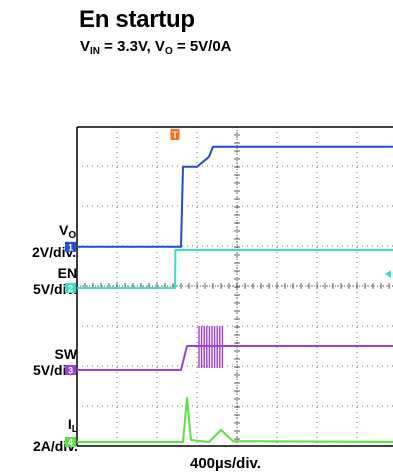 The width and height of the screenshot is (393, 476). I want to click on chart-subtitle: VIN = 3.3V, VO = 5V/0A, so click(156, 47).